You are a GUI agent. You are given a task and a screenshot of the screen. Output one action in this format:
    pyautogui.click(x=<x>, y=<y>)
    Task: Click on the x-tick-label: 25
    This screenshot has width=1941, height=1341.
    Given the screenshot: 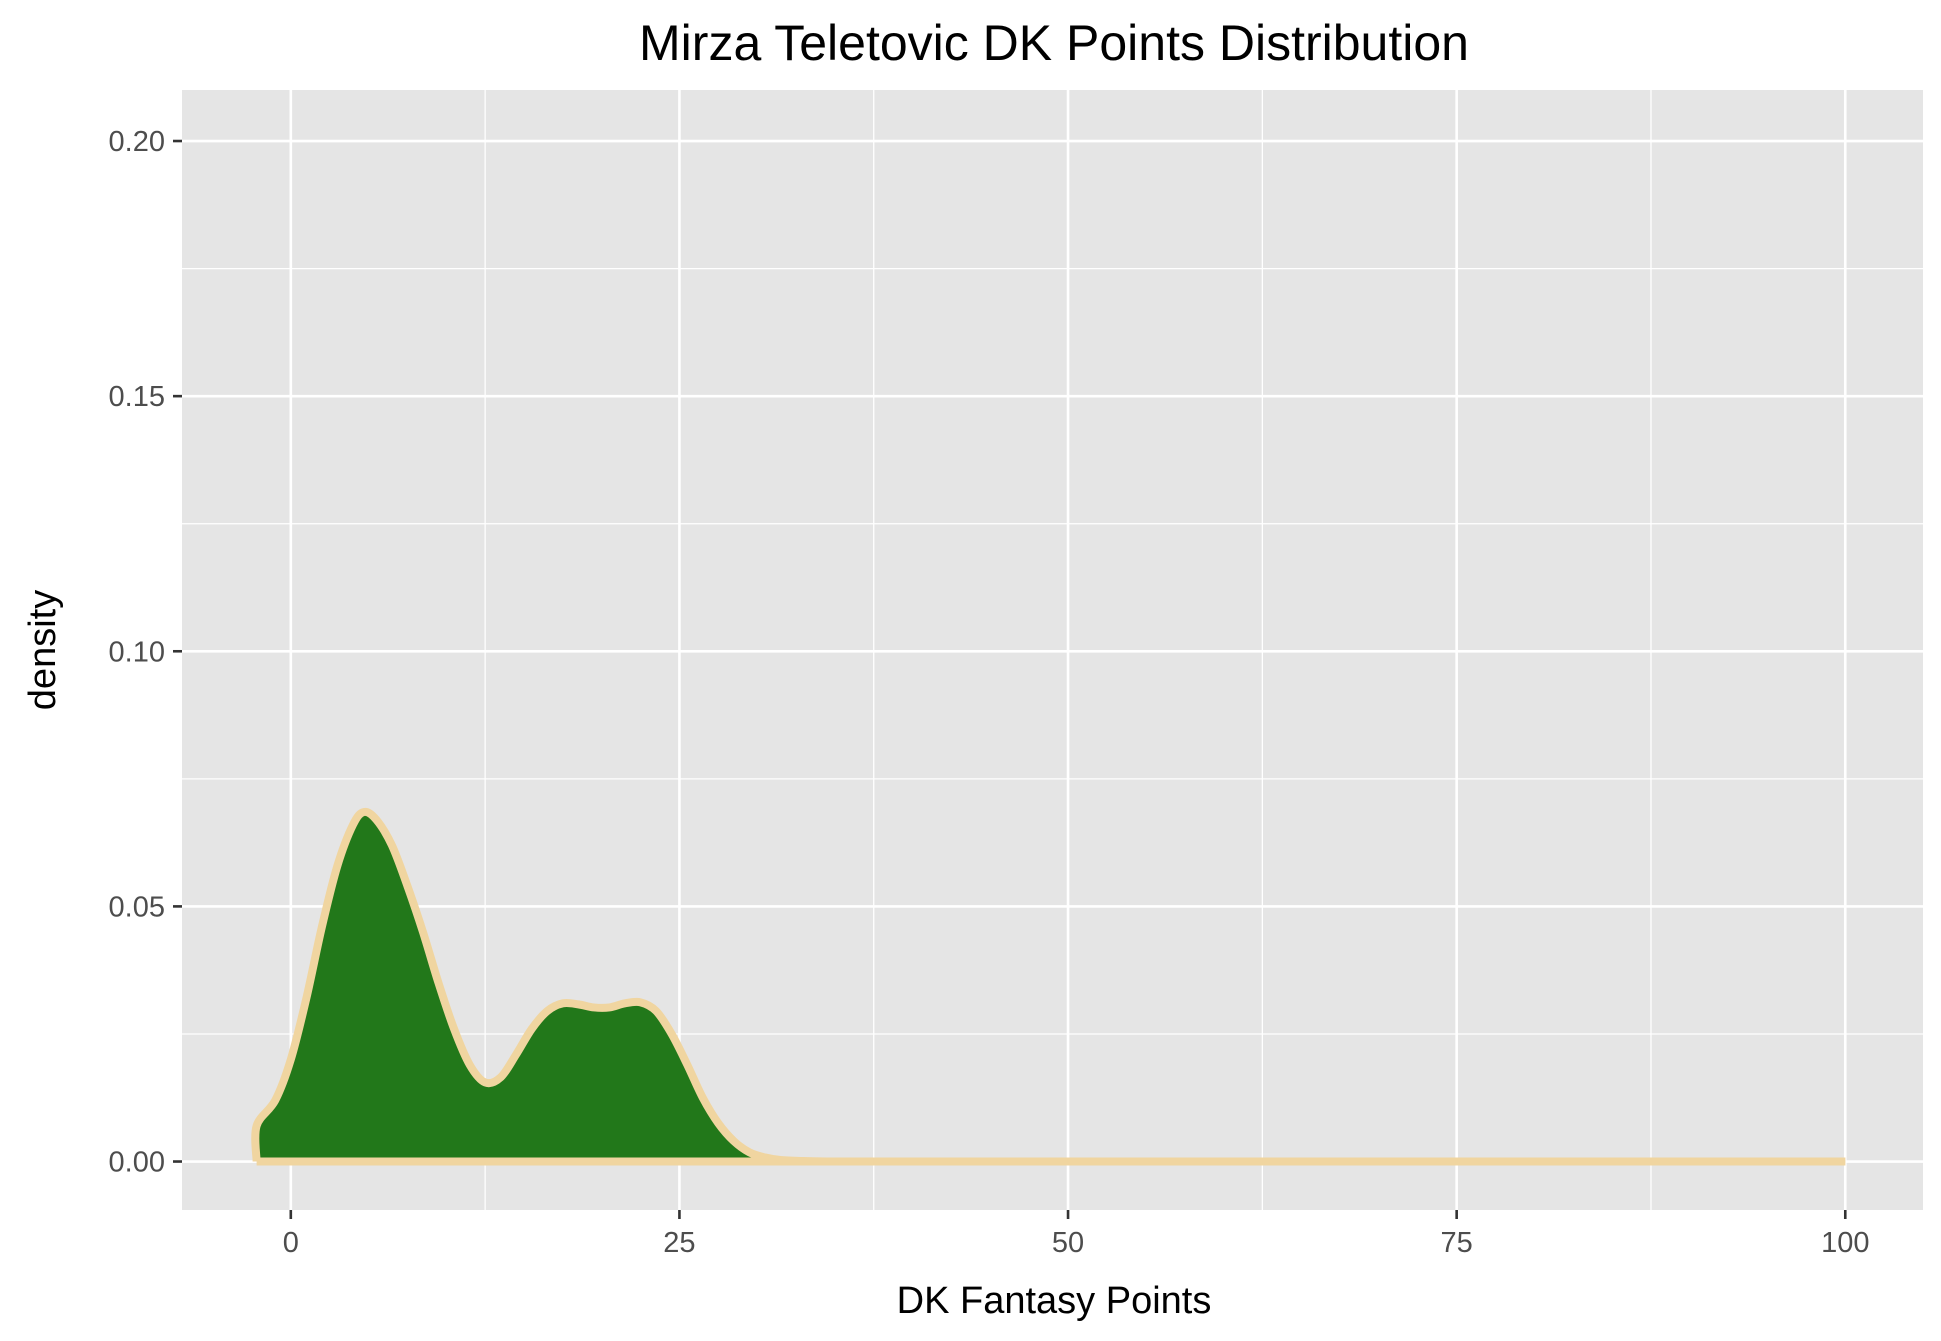 What is the action you would take?
    pyautogui.click(x=679, y=1243)
    